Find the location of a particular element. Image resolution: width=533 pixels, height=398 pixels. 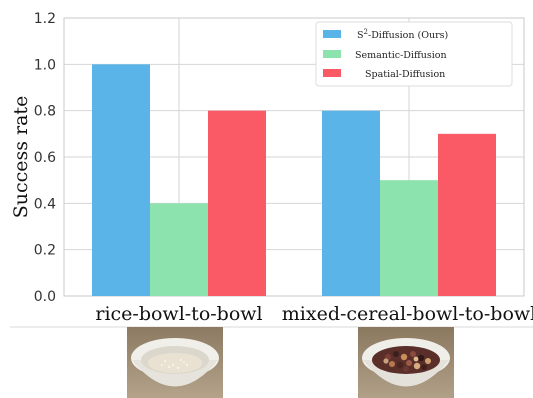

y-tick-labels: 0.0 0.2 0.4 0.6 0.8 1.0 1.2 is located at coordinates (45, 158).